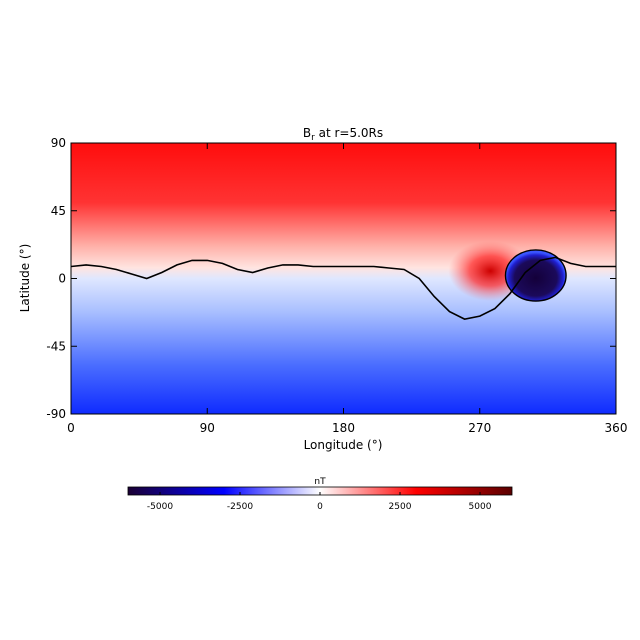  What do you see at coordinates (207, 428) in the screenshot?
I see `x-tick-label: 90` at bounding box center [207, 428].